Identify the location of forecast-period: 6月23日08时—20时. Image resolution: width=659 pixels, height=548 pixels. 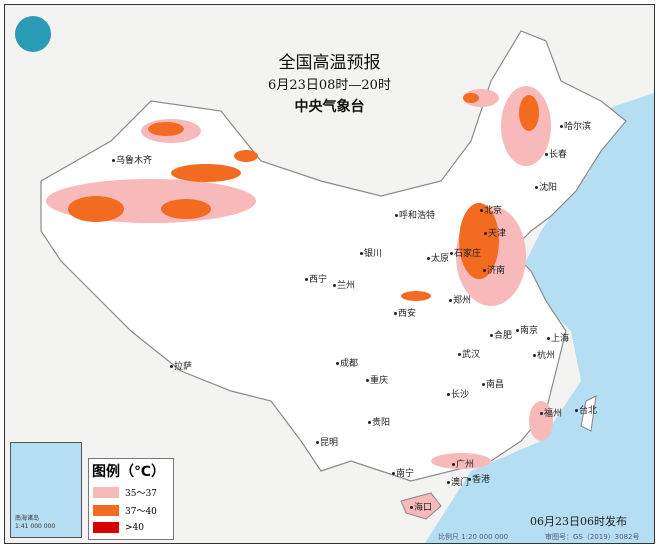
(329, 85).